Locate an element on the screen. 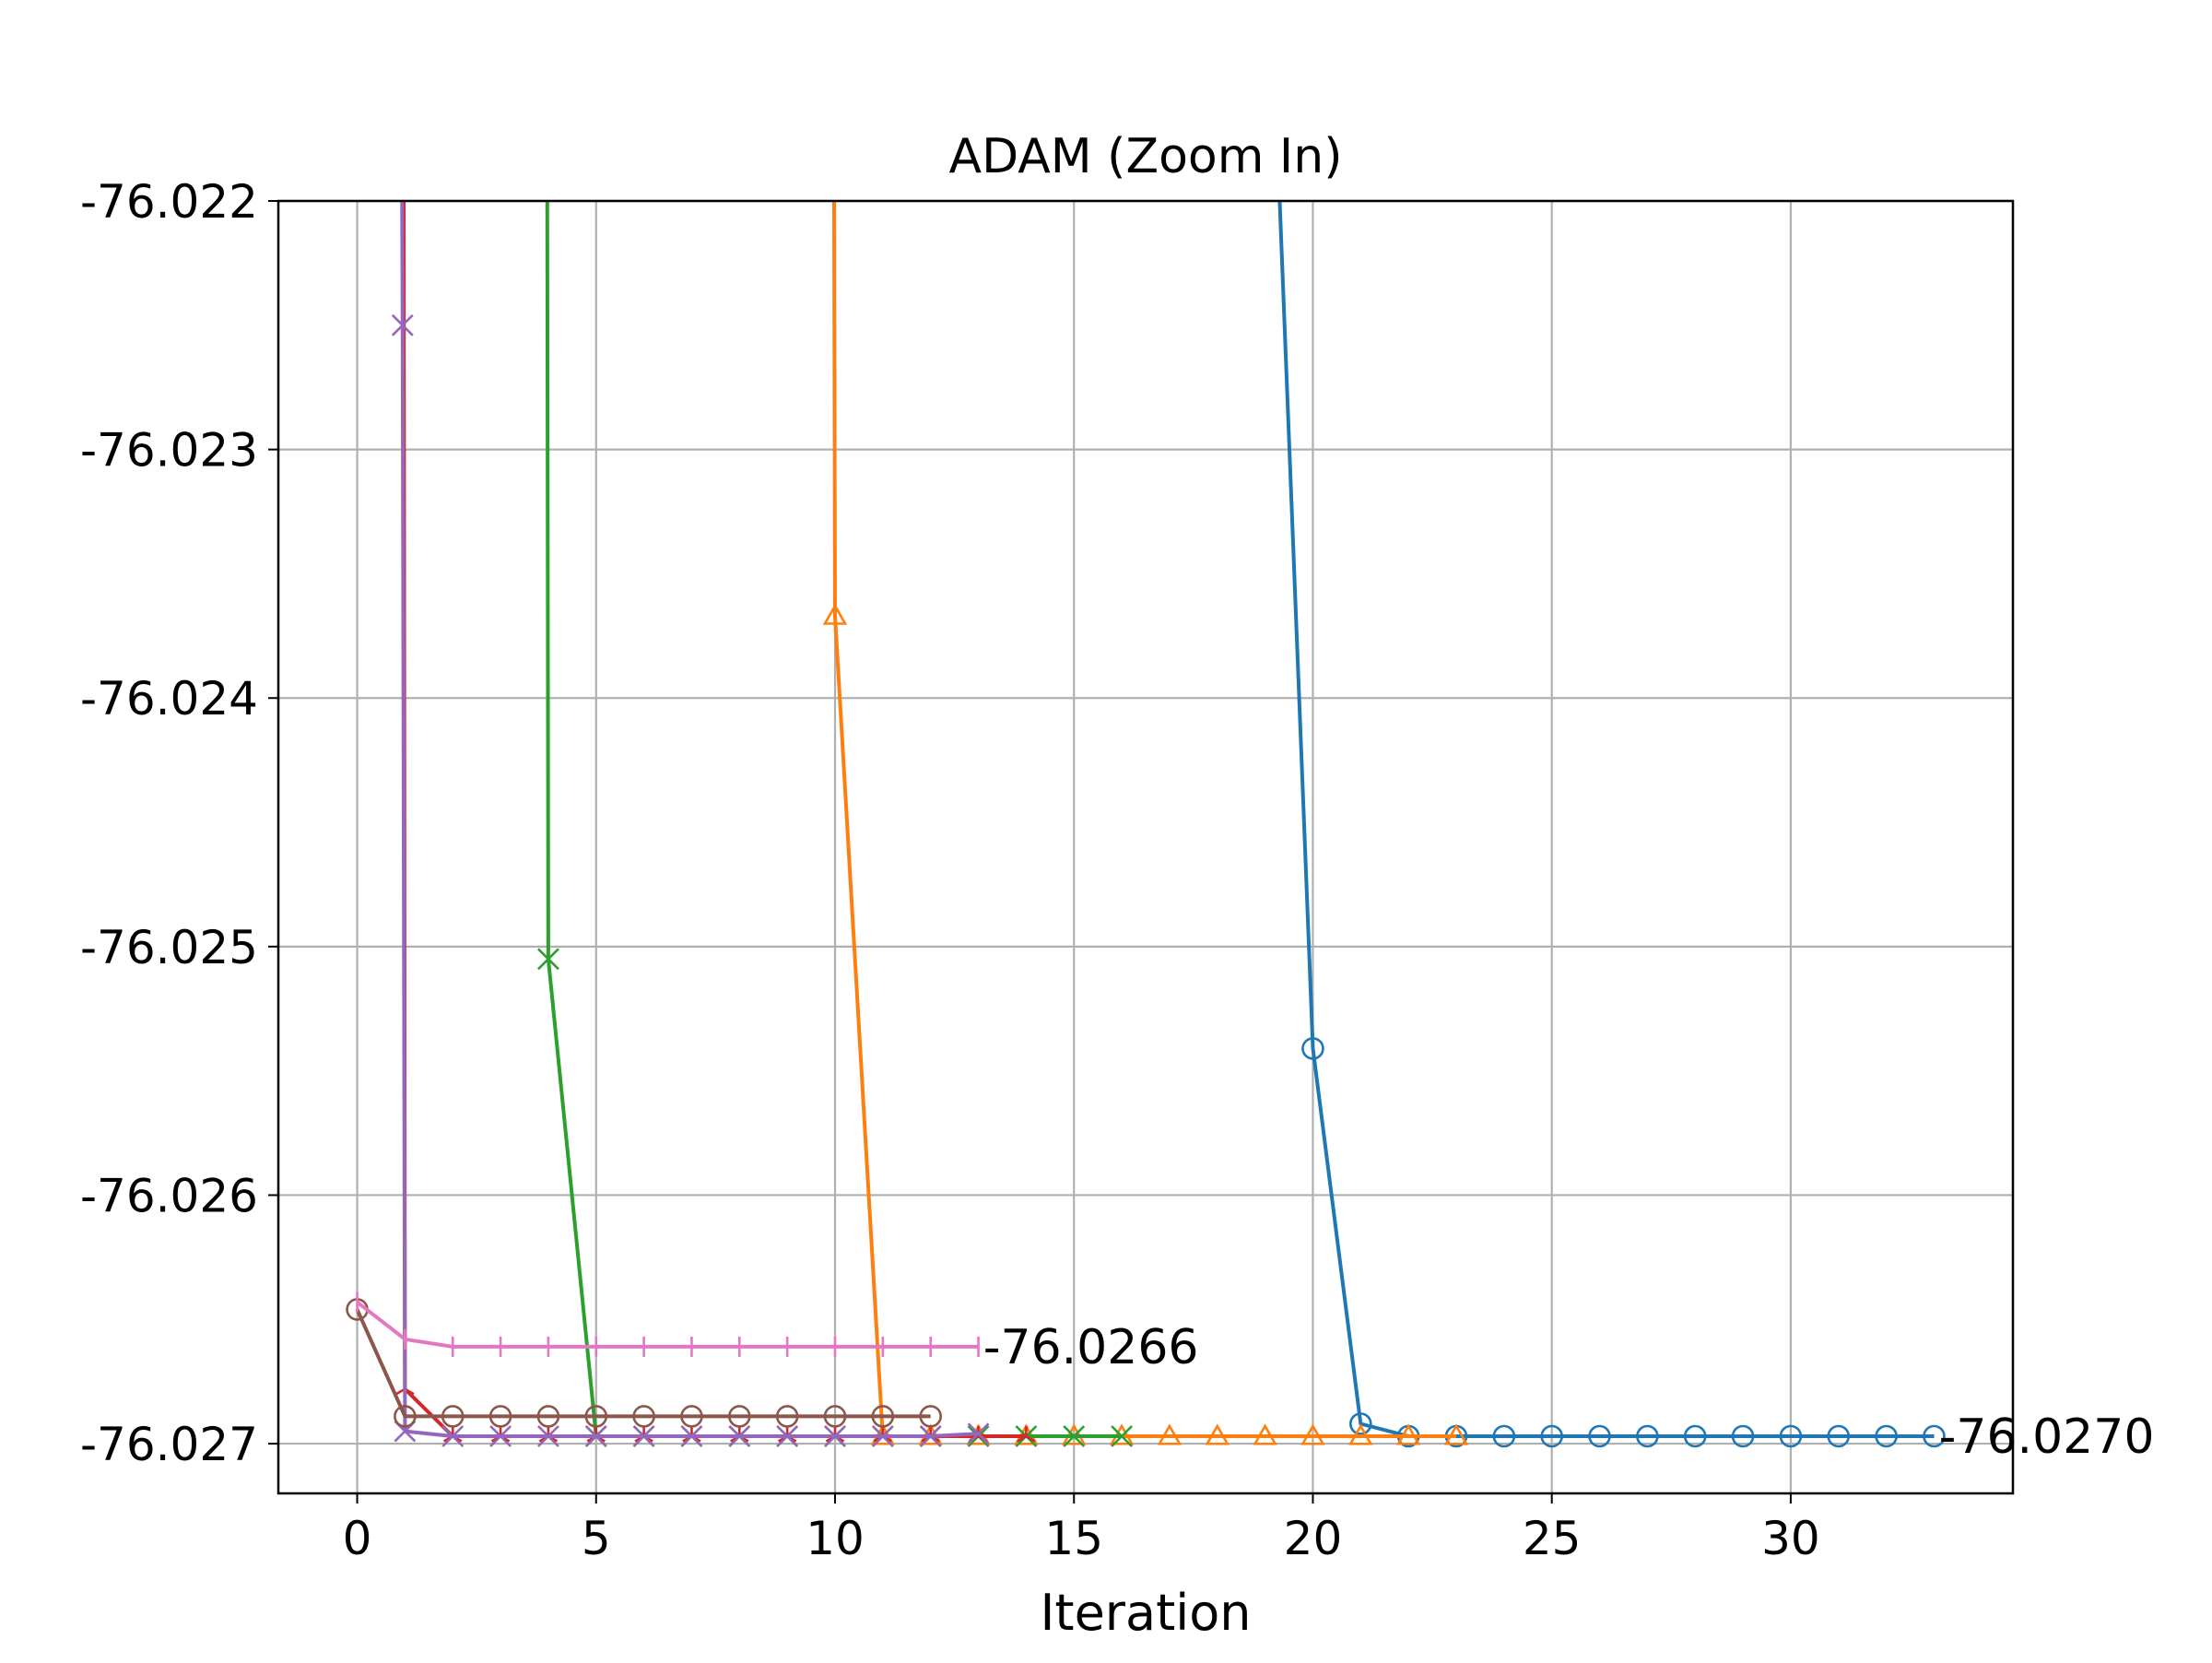 Image resolution: width=2212 pixels, height=1663 pixels. x-tick-label: 25 is located at coordinates (1552, 1538).